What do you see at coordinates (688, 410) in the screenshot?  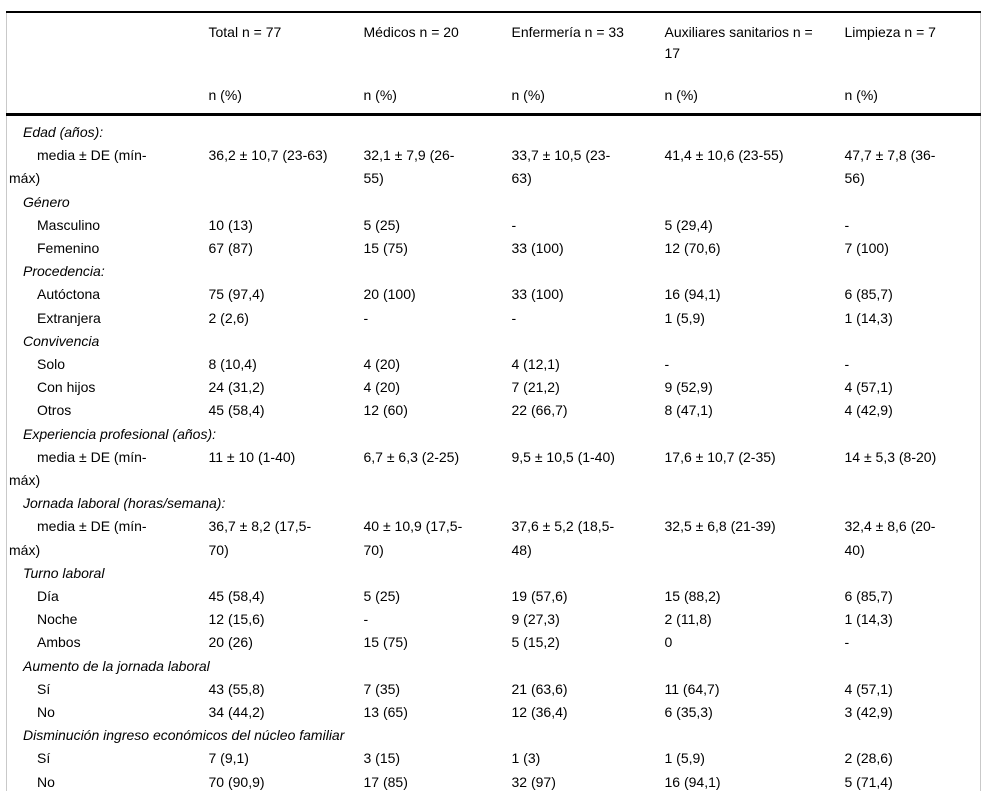 I see `value-cell: 8 (47,1)` at bounding box center [688, 410].